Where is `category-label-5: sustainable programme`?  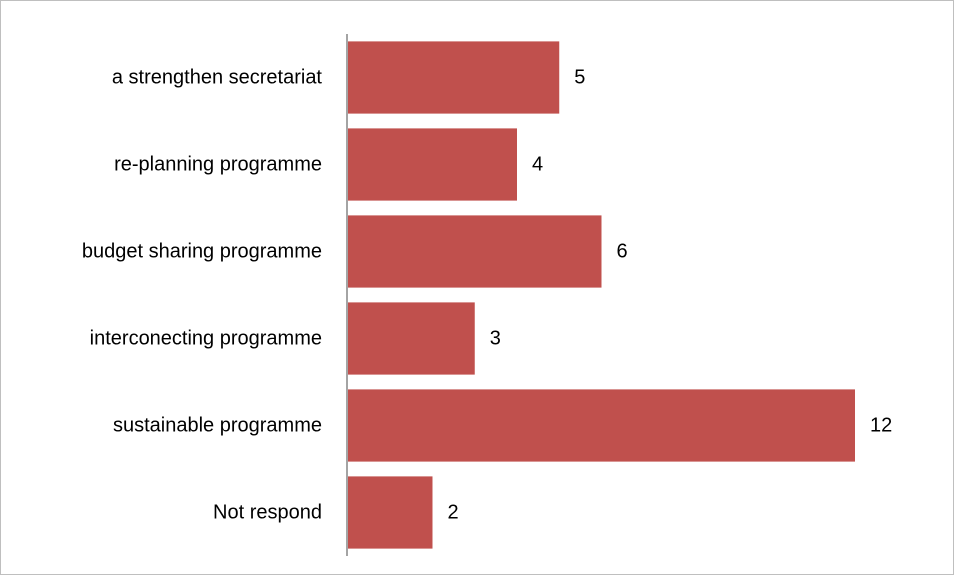 category-label-5: sustainable programme is located at coordinates (217, 426).